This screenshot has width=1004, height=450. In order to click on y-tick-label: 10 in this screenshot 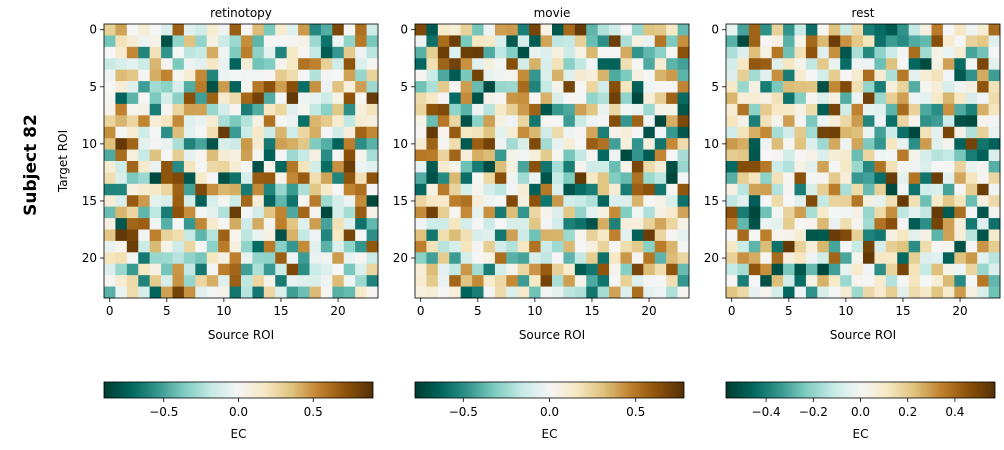, I will do `click(711, 144)`.